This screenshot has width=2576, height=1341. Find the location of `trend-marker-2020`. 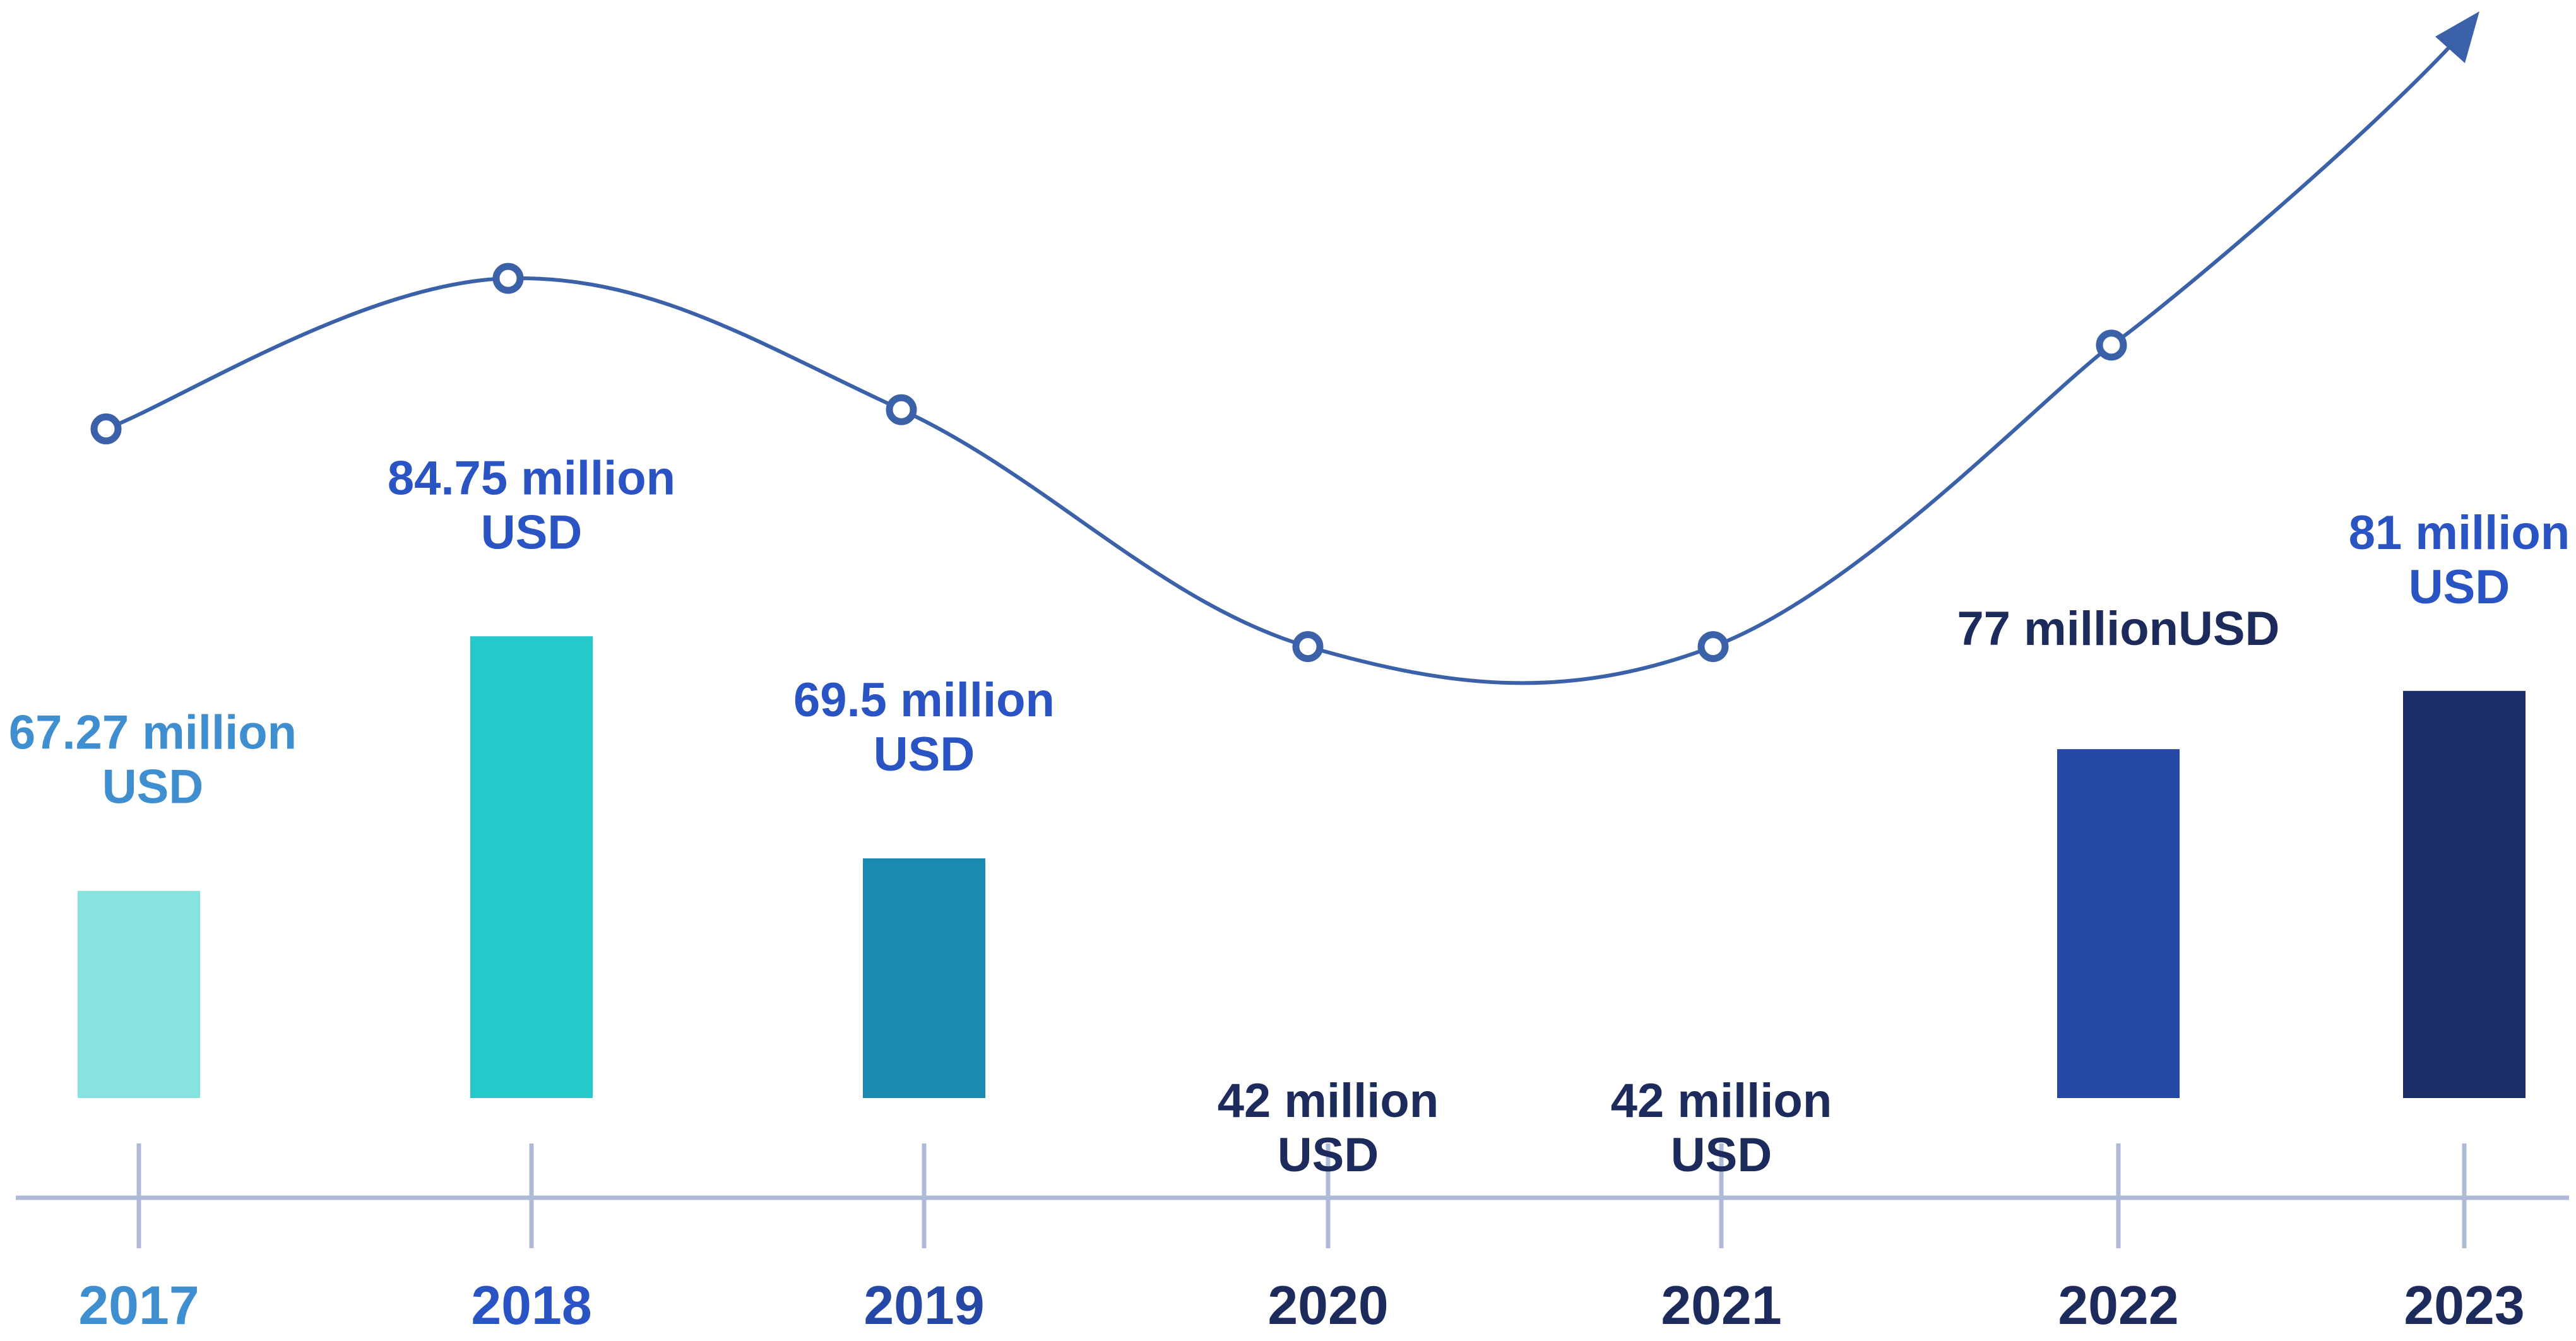

trend-marker-2020 is located at coordinates (1308, 647).